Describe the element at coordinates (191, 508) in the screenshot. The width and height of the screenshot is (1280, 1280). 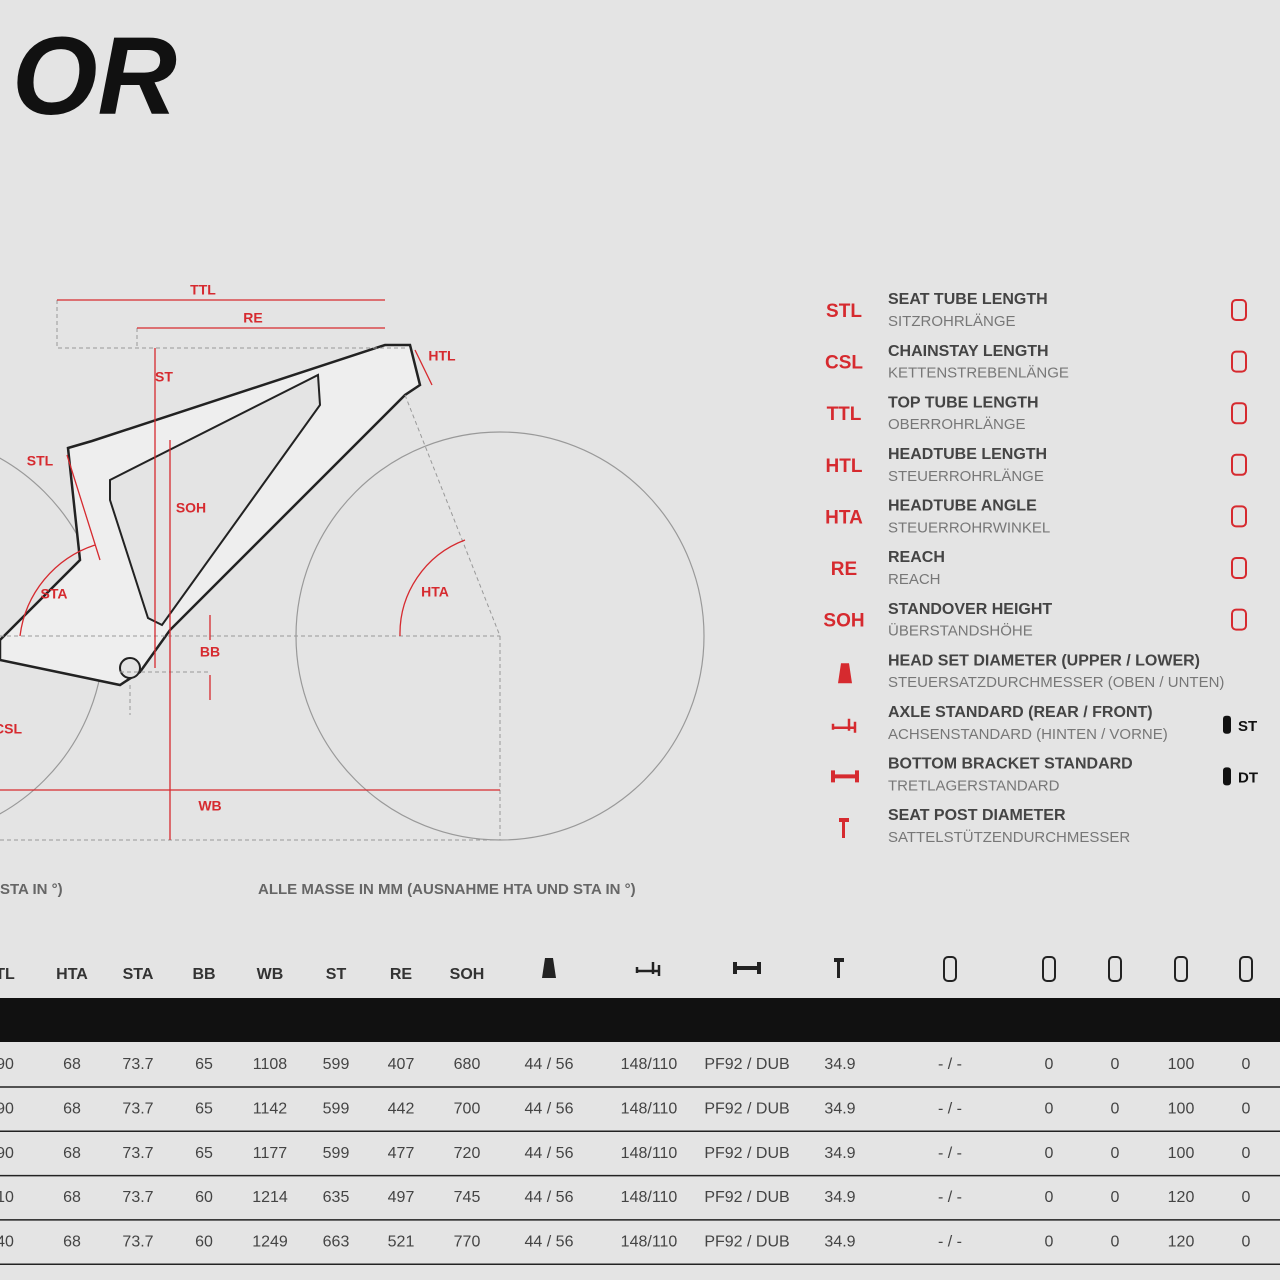
I see `label: SOH` at that location.